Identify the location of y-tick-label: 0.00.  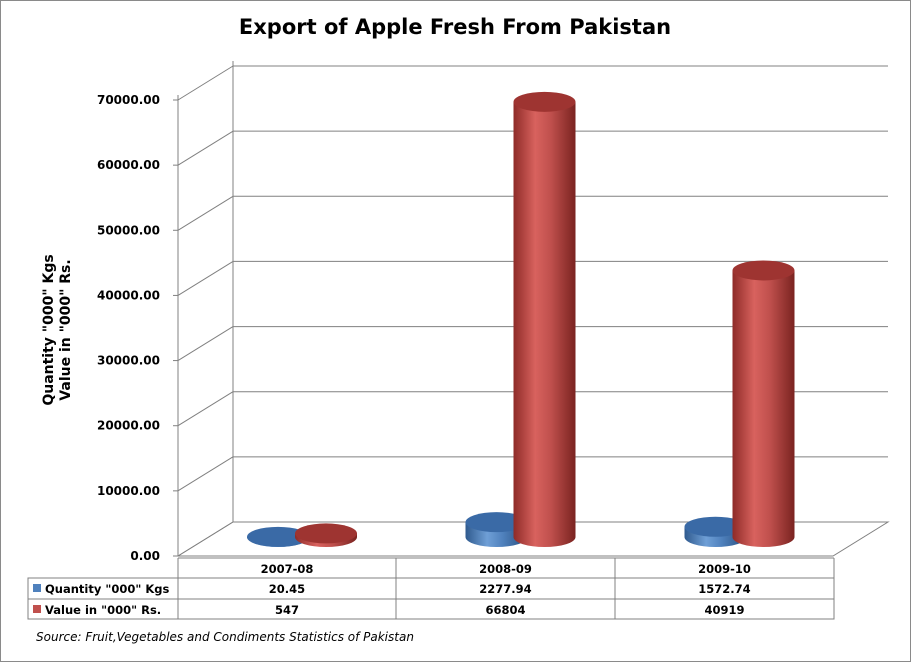
(145, 556).